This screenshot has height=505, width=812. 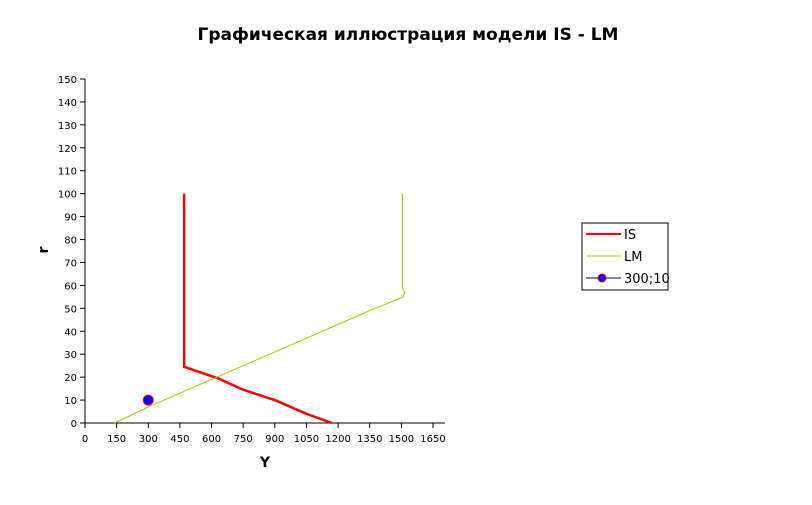 What do you see at coordinates (70, 286) in the screenshot?
I see `y-tick-label: 60` at bounding box center [70, 286].